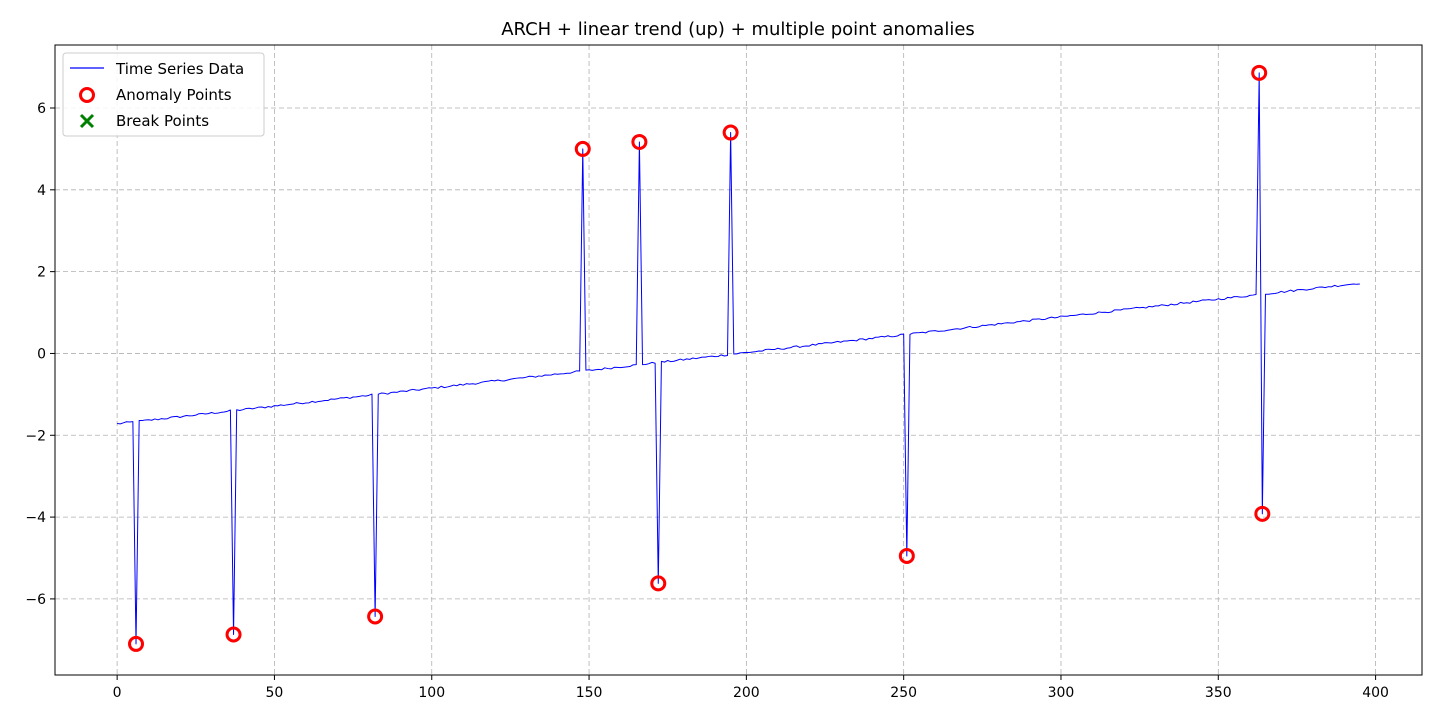 This screenshot has height=720, width=1440. Describe the element at coordinates (275, 693) in the screenshot. I see `x-tick-label: 50` at that location.